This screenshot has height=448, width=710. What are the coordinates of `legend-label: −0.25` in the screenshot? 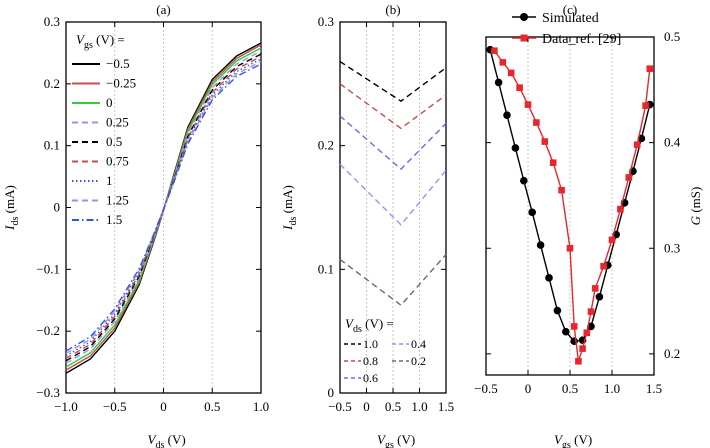 It's located at (121, 83).